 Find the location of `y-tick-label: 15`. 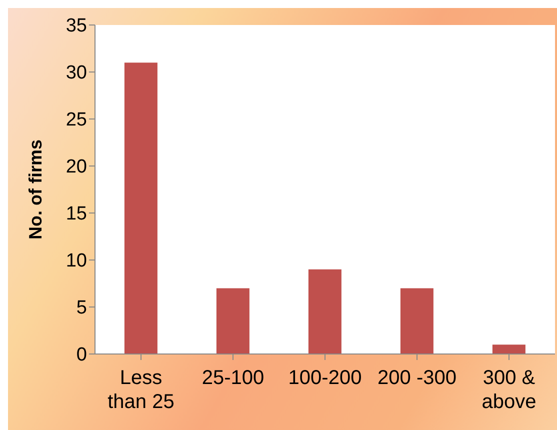

y-tick-label: 15 is located at coordinates (76, 214).